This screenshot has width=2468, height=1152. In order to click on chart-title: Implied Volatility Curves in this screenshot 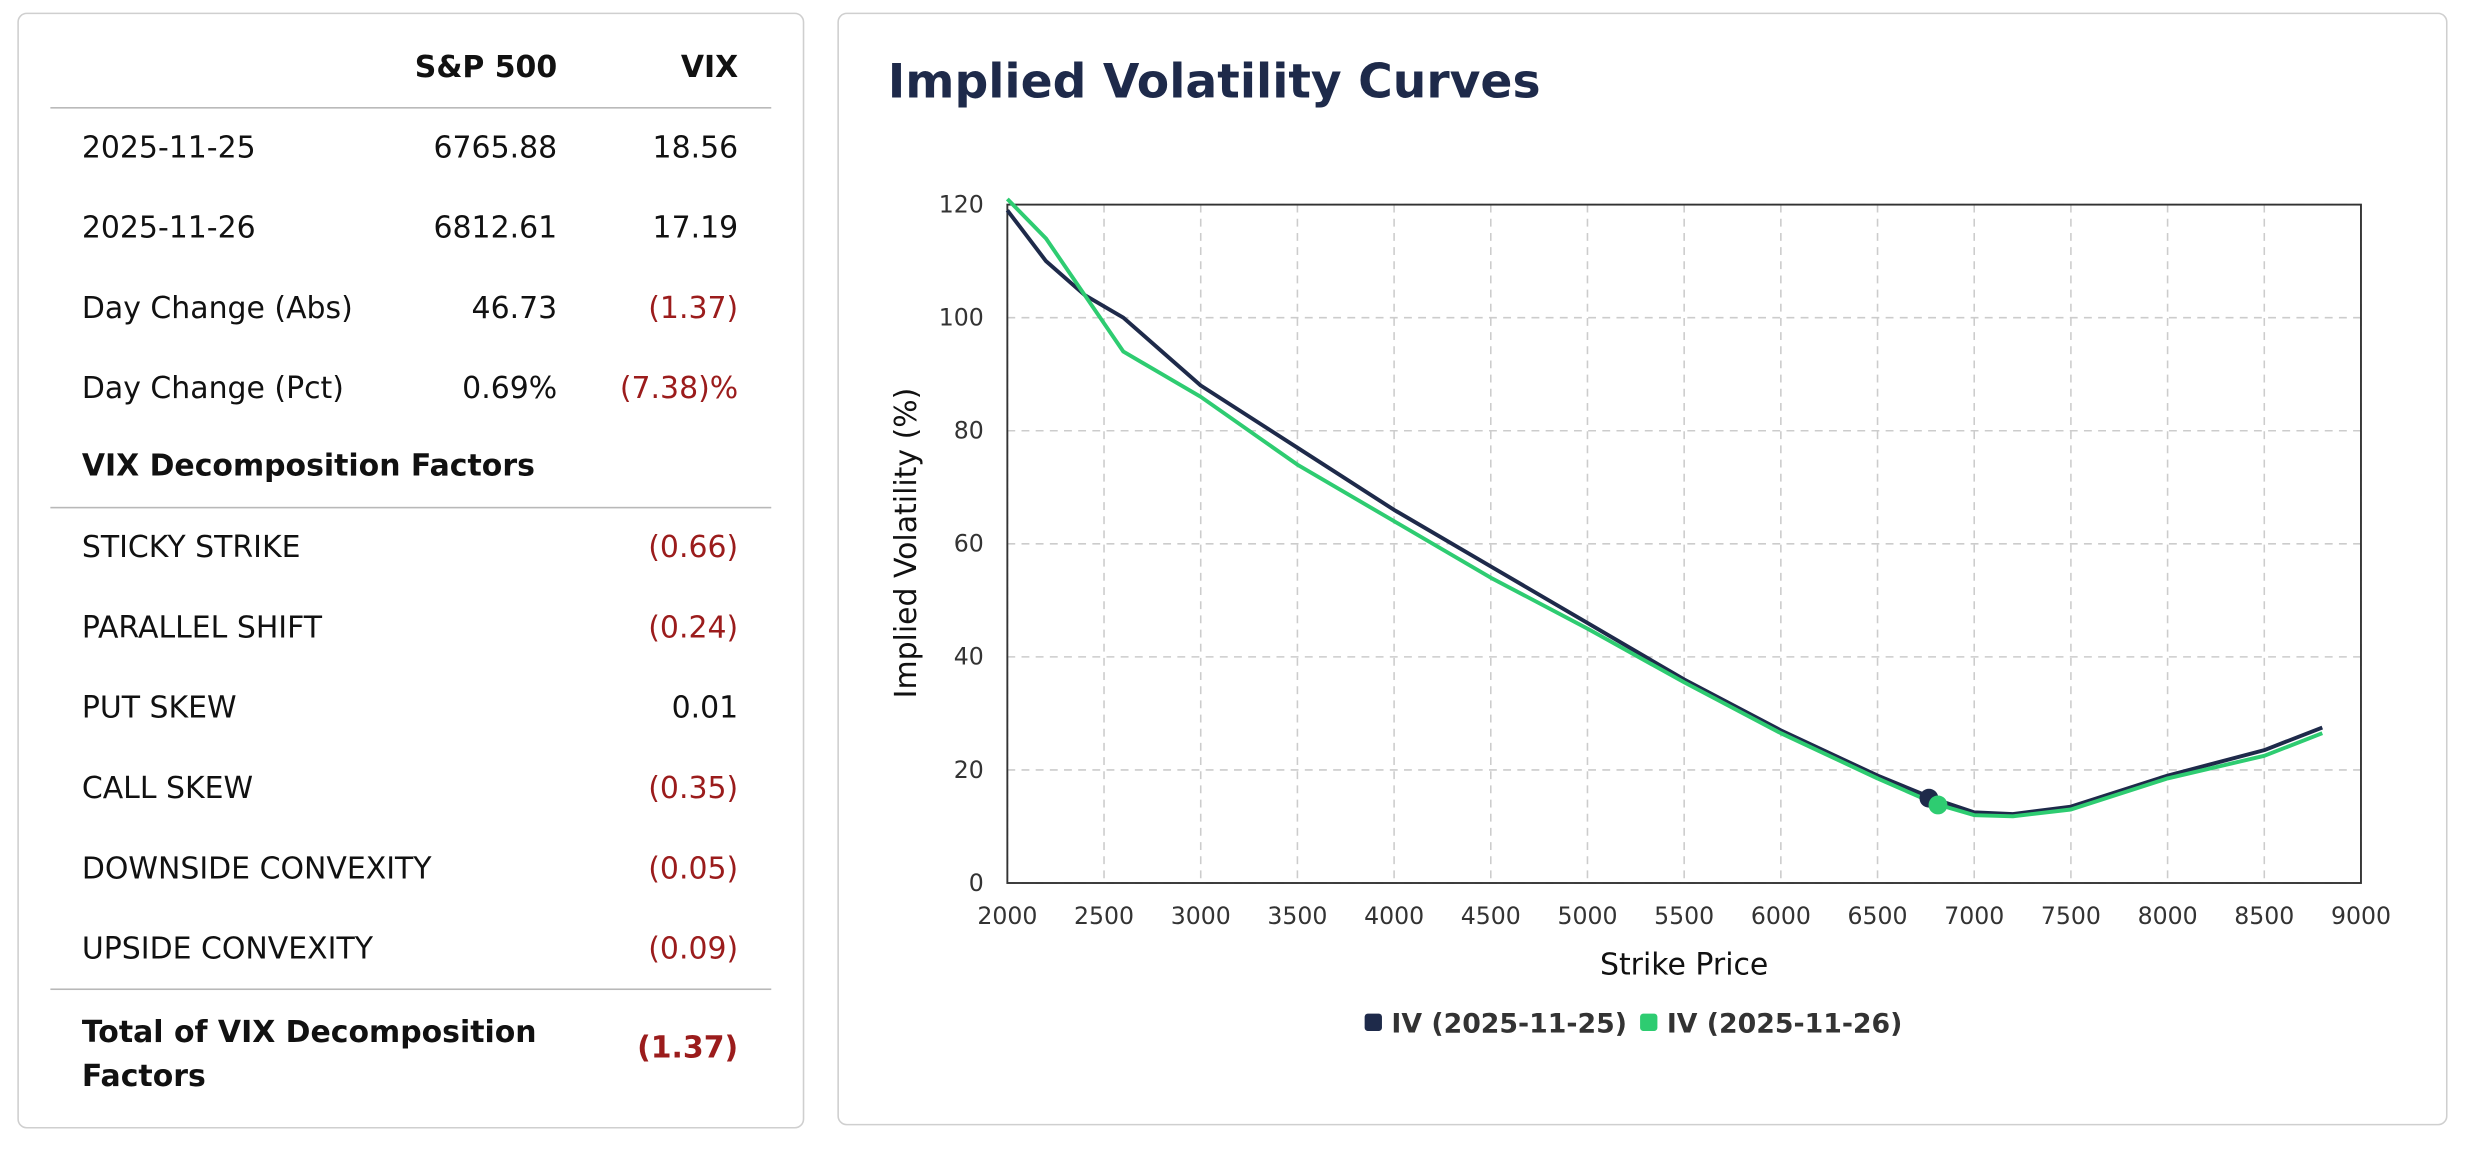, I will do `click(1214, 82)`.